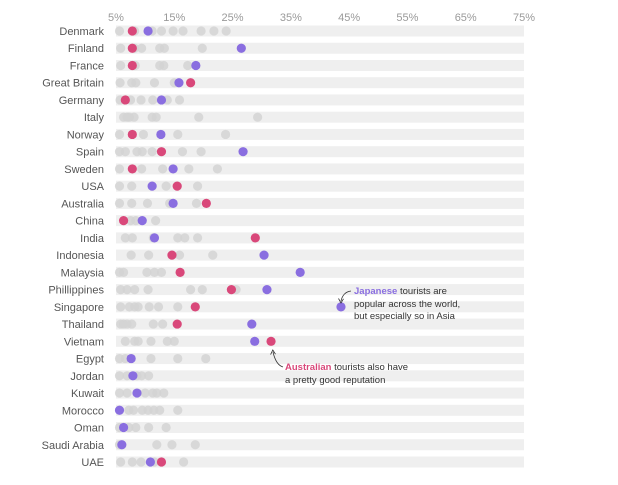 The width and height of the screenshot is (618, 485). Describe the element at coordinates (320, 410) in the screenshot. I see `row-band-morocco` at that location.